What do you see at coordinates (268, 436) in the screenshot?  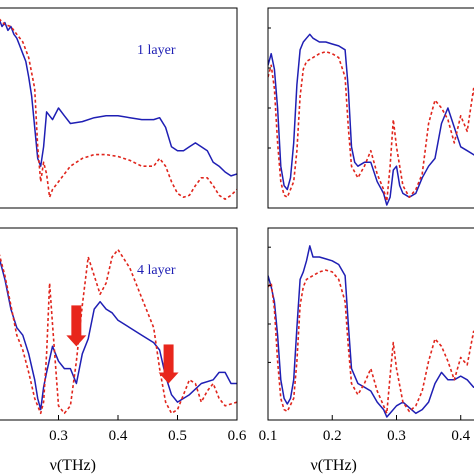 I see `x-tick-label: 0.1` at bounding box center [268, 436].